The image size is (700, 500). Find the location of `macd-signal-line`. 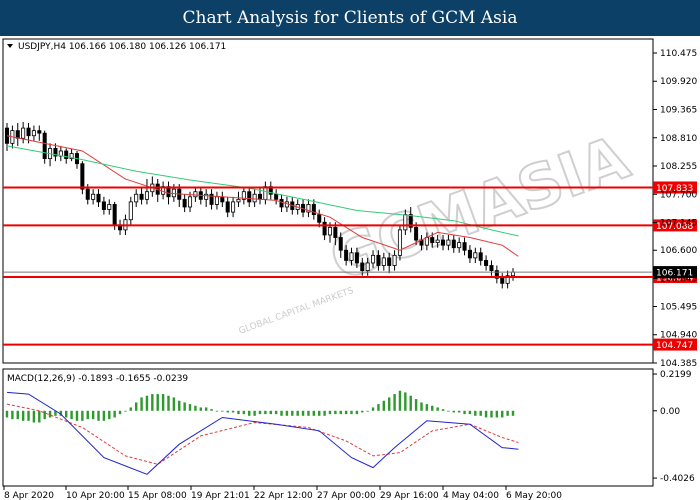

macd-signal-line is located at coordinates (262, 434).